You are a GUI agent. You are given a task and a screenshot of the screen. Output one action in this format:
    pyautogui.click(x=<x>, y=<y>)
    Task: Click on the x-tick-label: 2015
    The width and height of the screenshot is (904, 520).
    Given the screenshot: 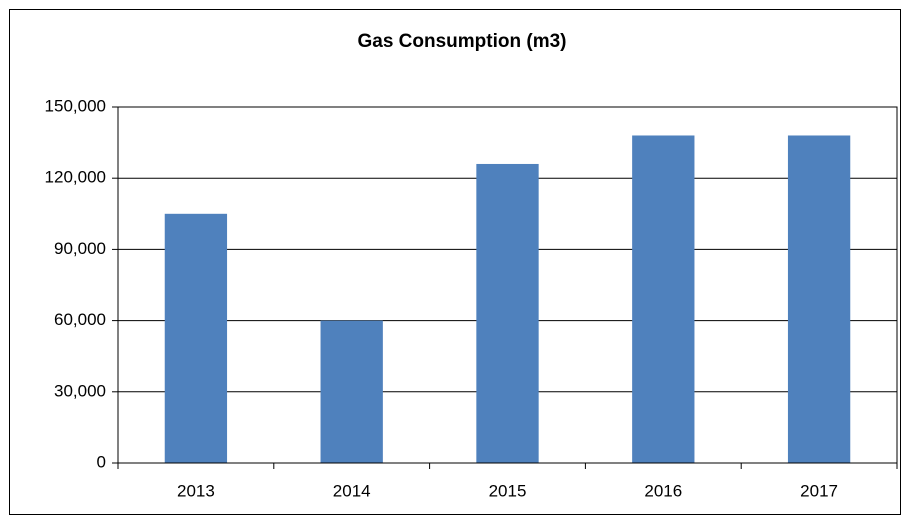 What is the action you would take?
    pyautogui.click(x=508, y=490)
    